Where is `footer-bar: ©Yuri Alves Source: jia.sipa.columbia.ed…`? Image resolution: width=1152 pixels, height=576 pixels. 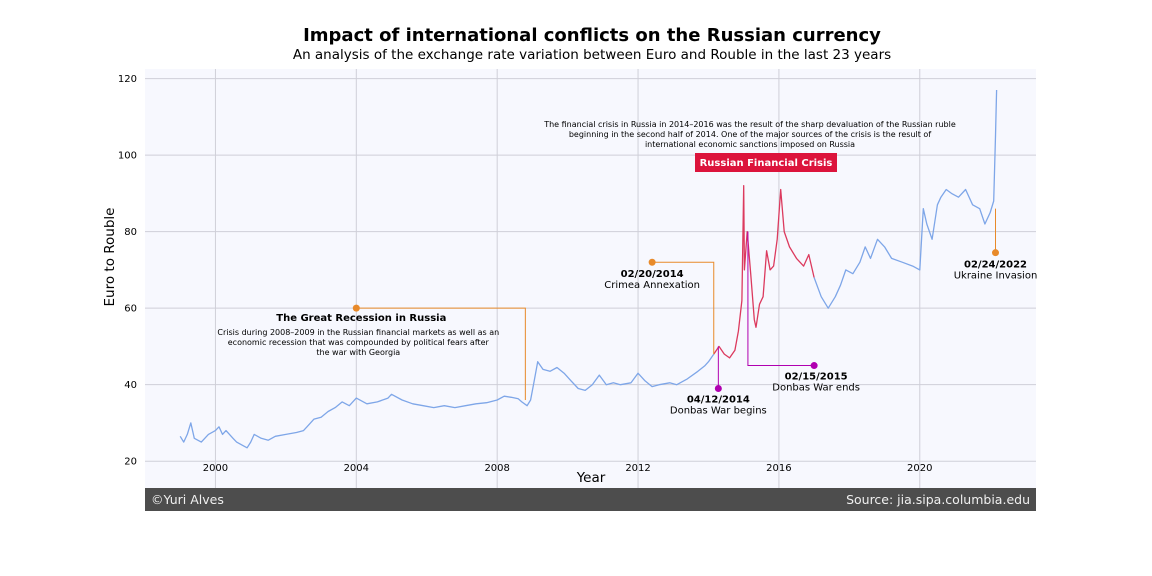
footer-bar: ©Yuri Alves Source: jia.sipa.columbia.ed… is located at coordinates (590, 499).